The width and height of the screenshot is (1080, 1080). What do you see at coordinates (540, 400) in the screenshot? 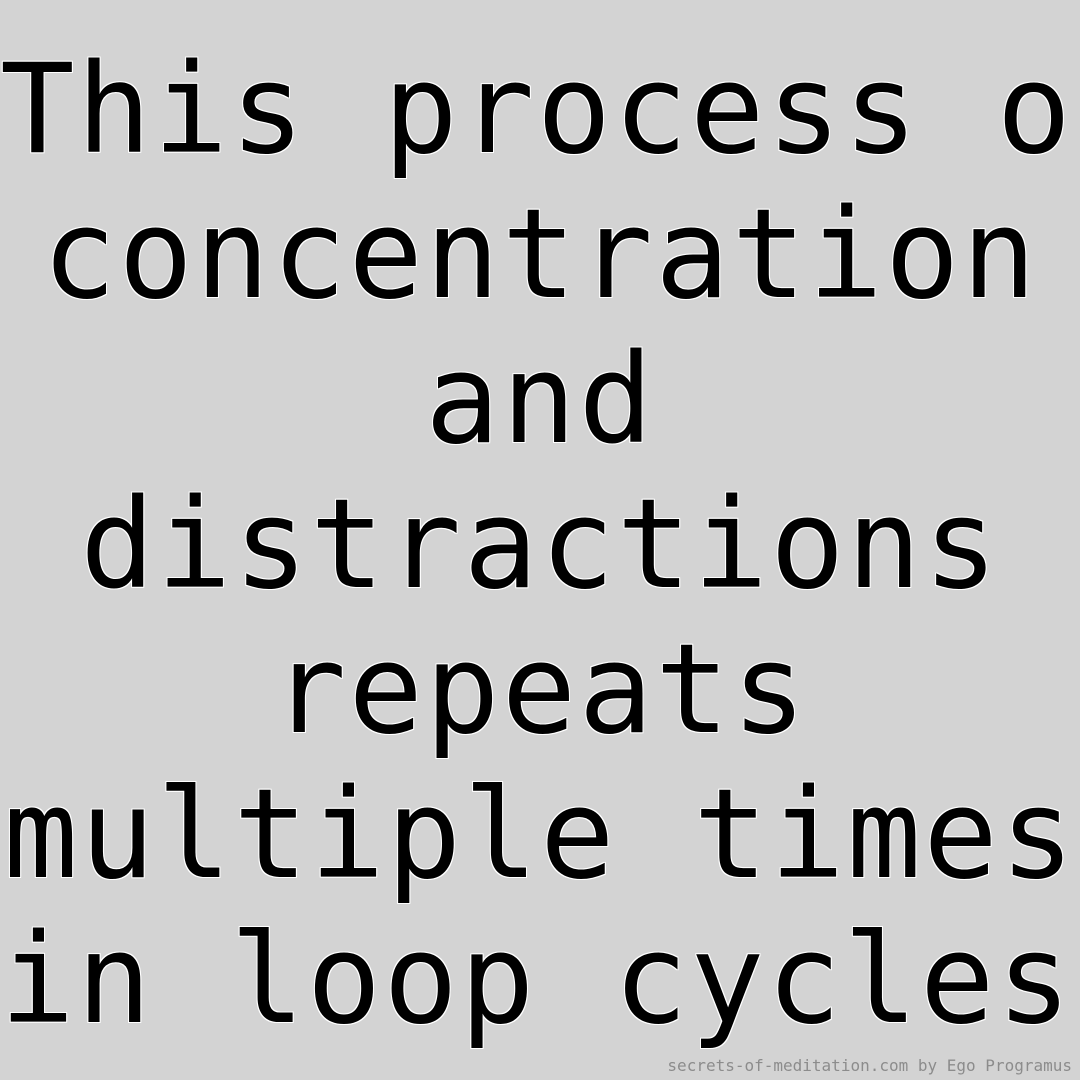
I see `quote-line-3: and` at bounding box center [540, 400].